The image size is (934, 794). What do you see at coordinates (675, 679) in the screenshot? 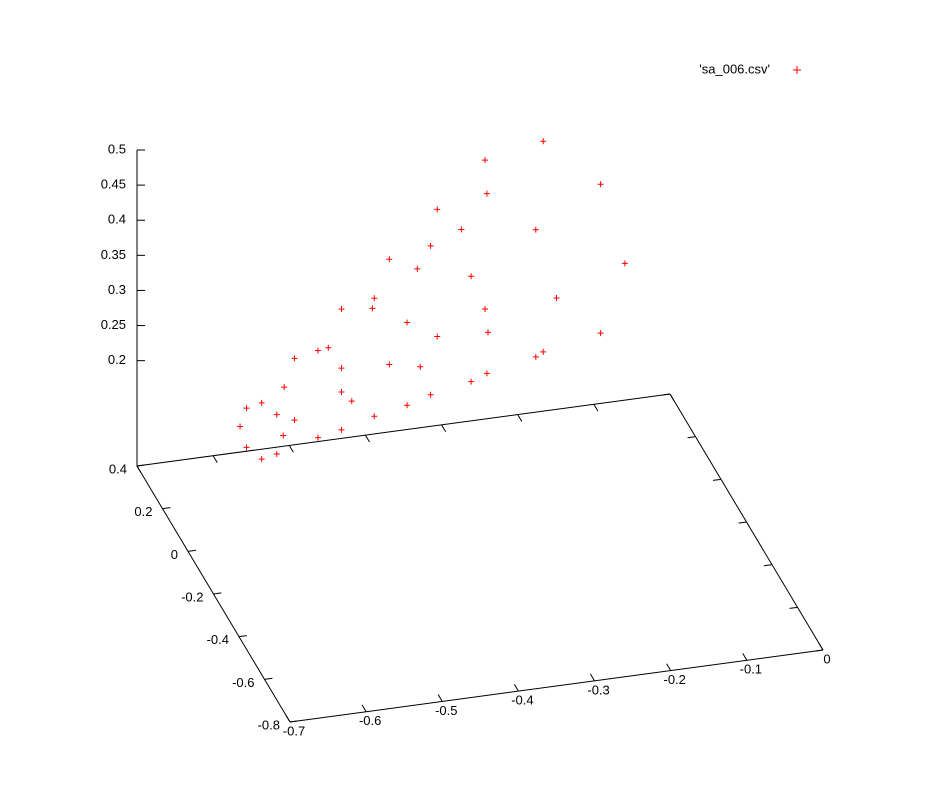
I see `x-tick-label: -0.2` at bounding box center [675, 679].